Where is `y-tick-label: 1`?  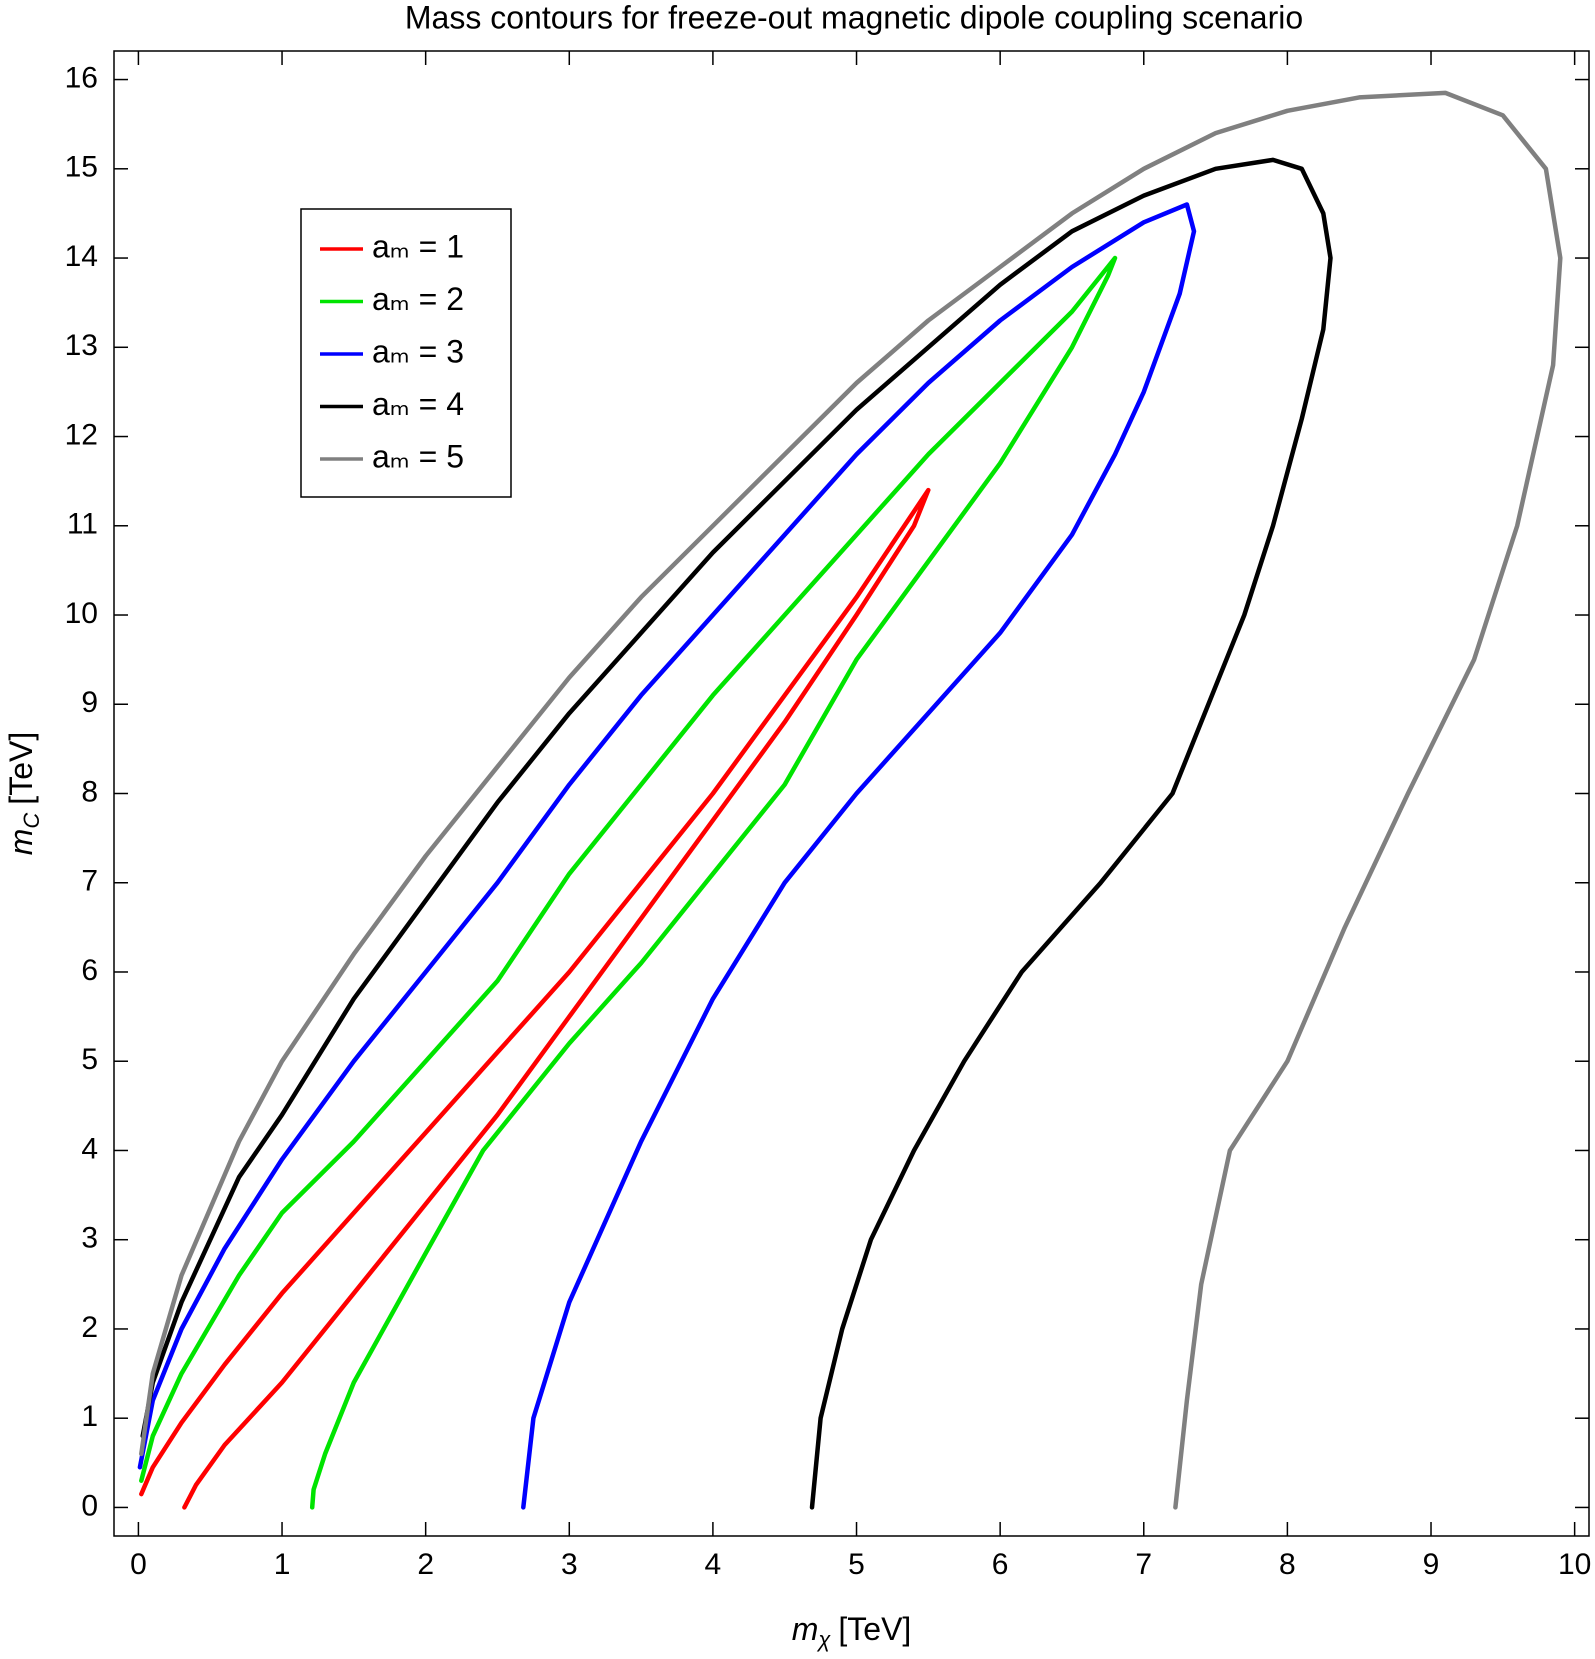 y-tick-label: 1 is located at coordinates (89, 1416).